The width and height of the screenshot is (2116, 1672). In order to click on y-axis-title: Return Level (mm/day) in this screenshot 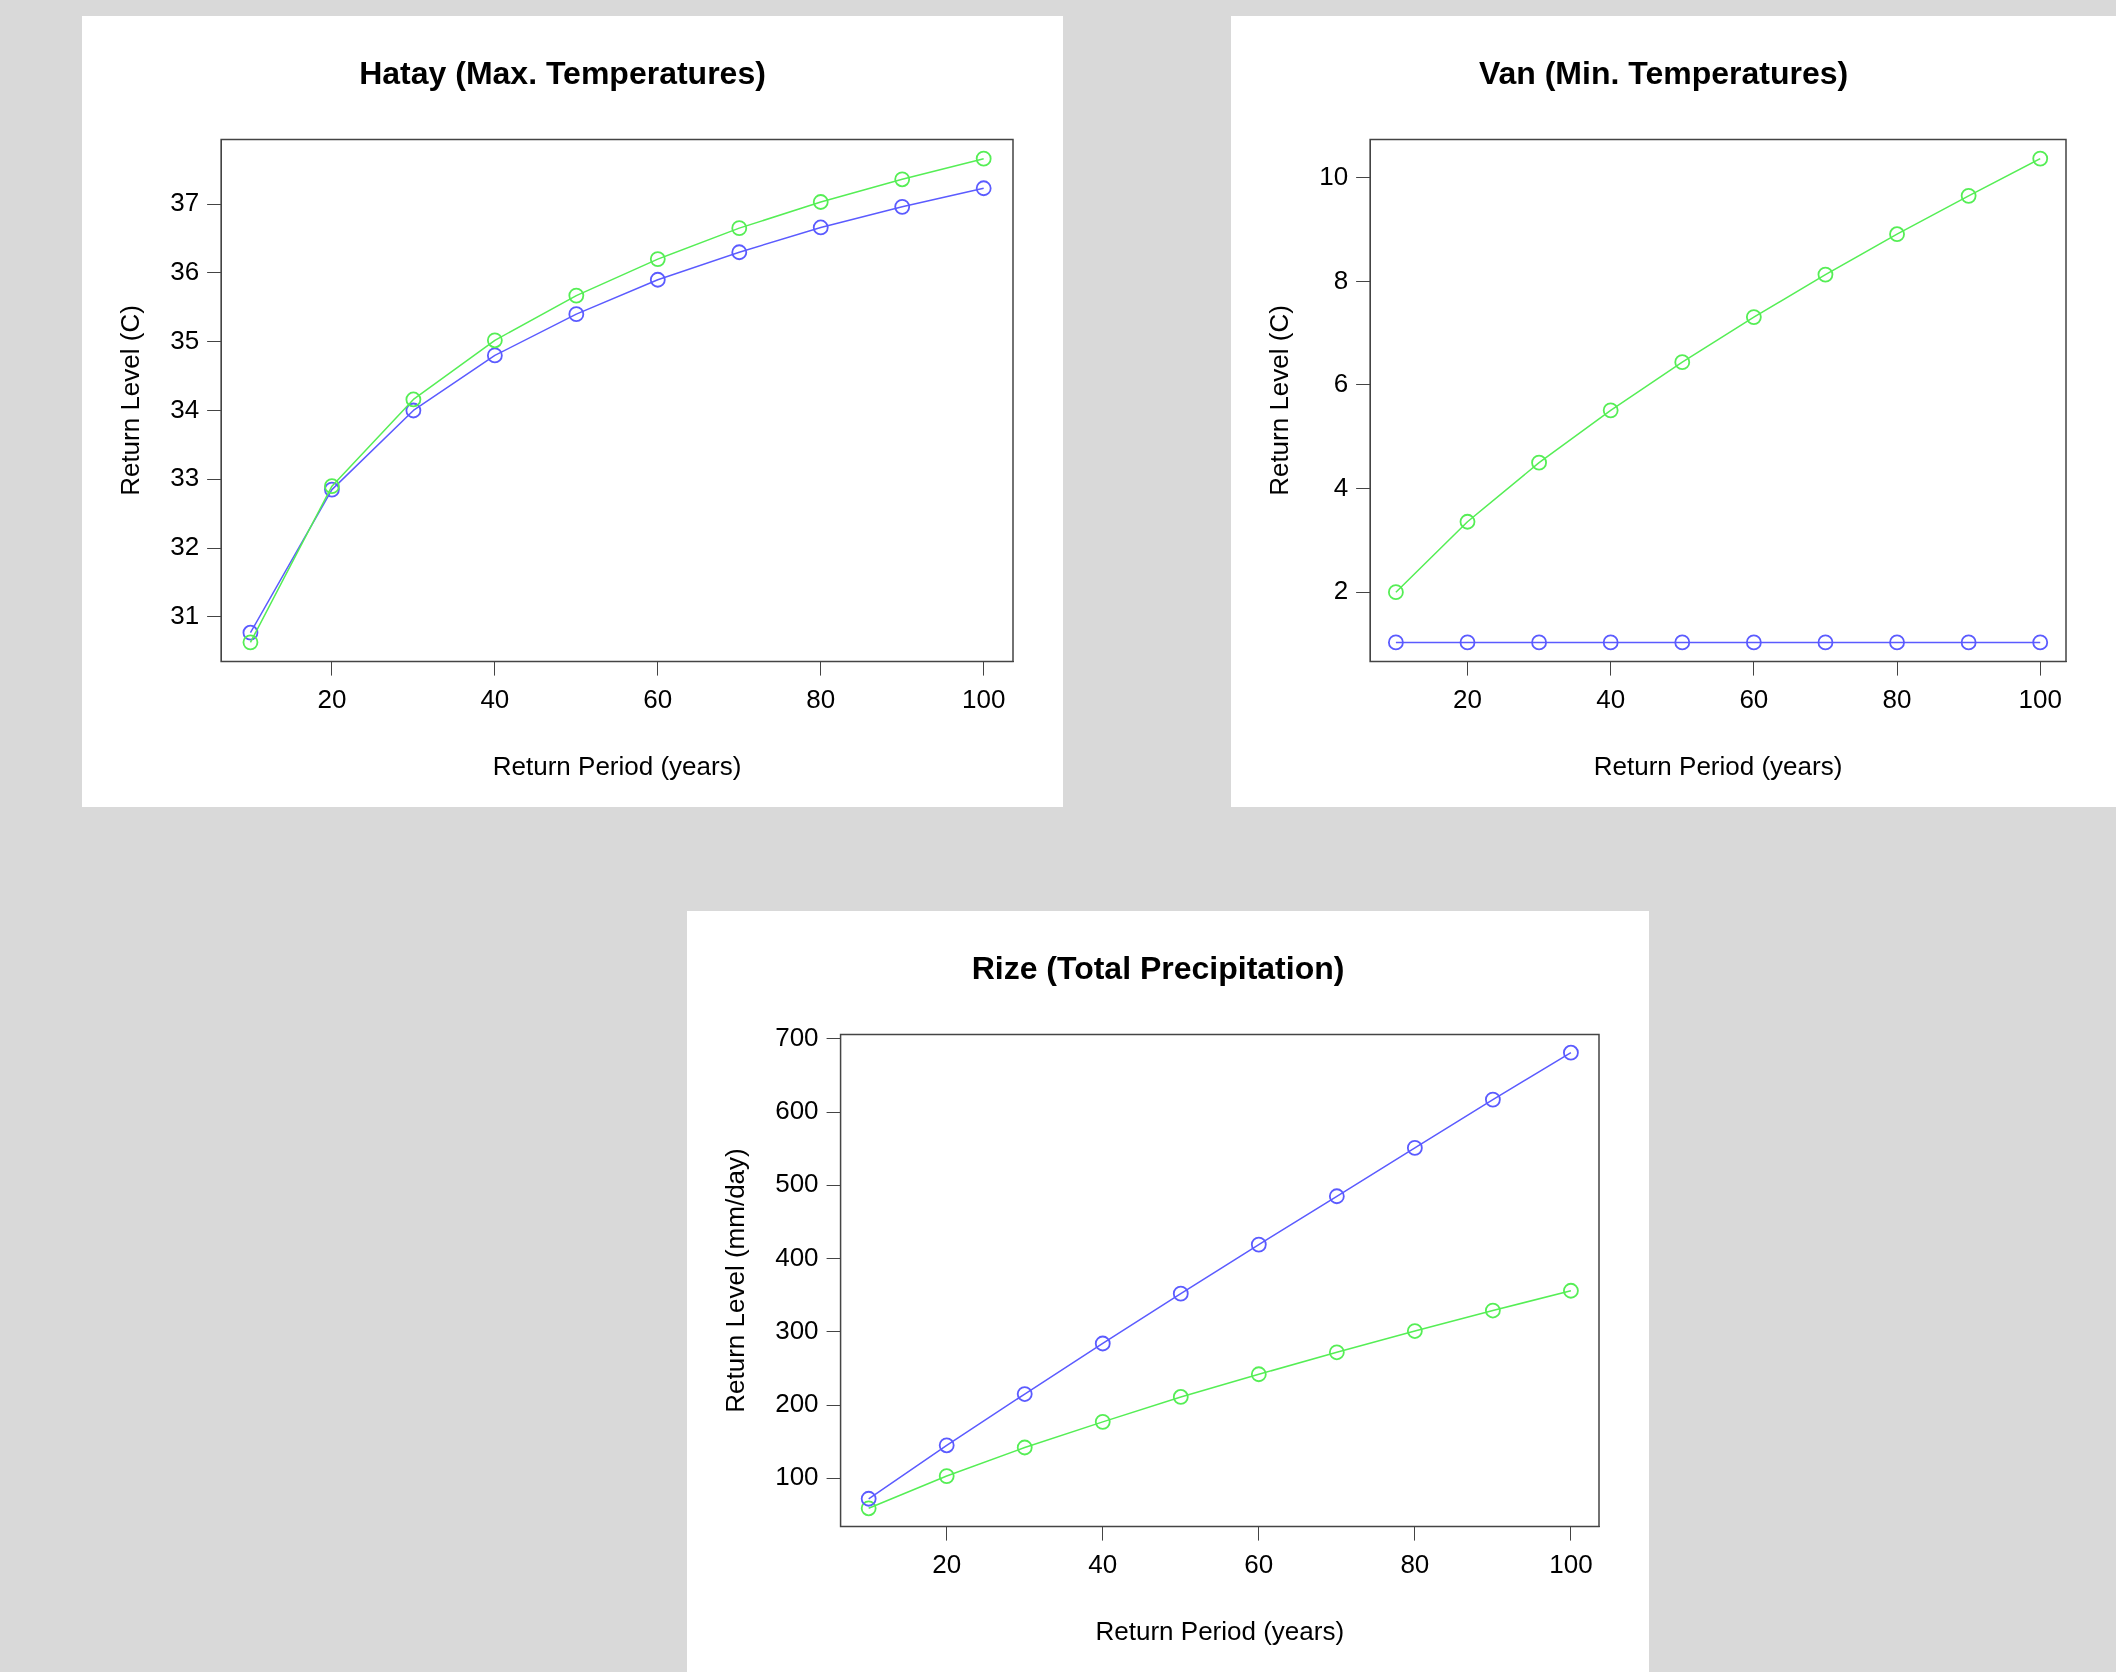, I will do `click(734, 1280)`.